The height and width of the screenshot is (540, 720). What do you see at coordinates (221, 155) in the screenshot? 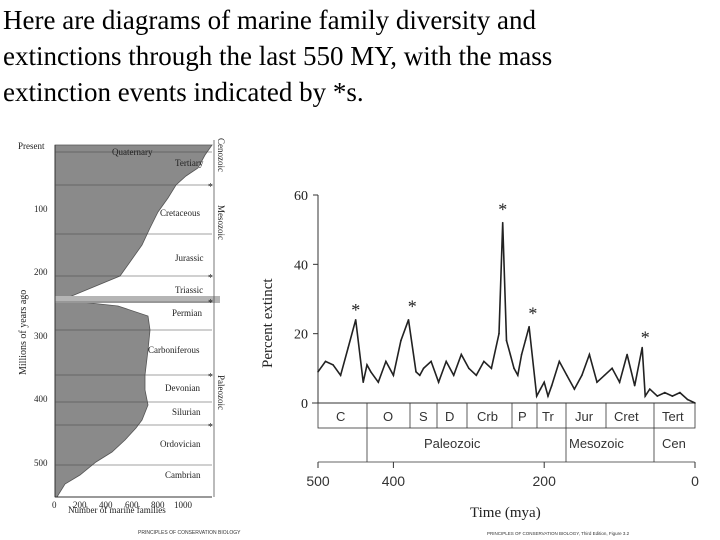
I see `era-label-cenozoic: Cenozoic` at bounding box center [221, 155].